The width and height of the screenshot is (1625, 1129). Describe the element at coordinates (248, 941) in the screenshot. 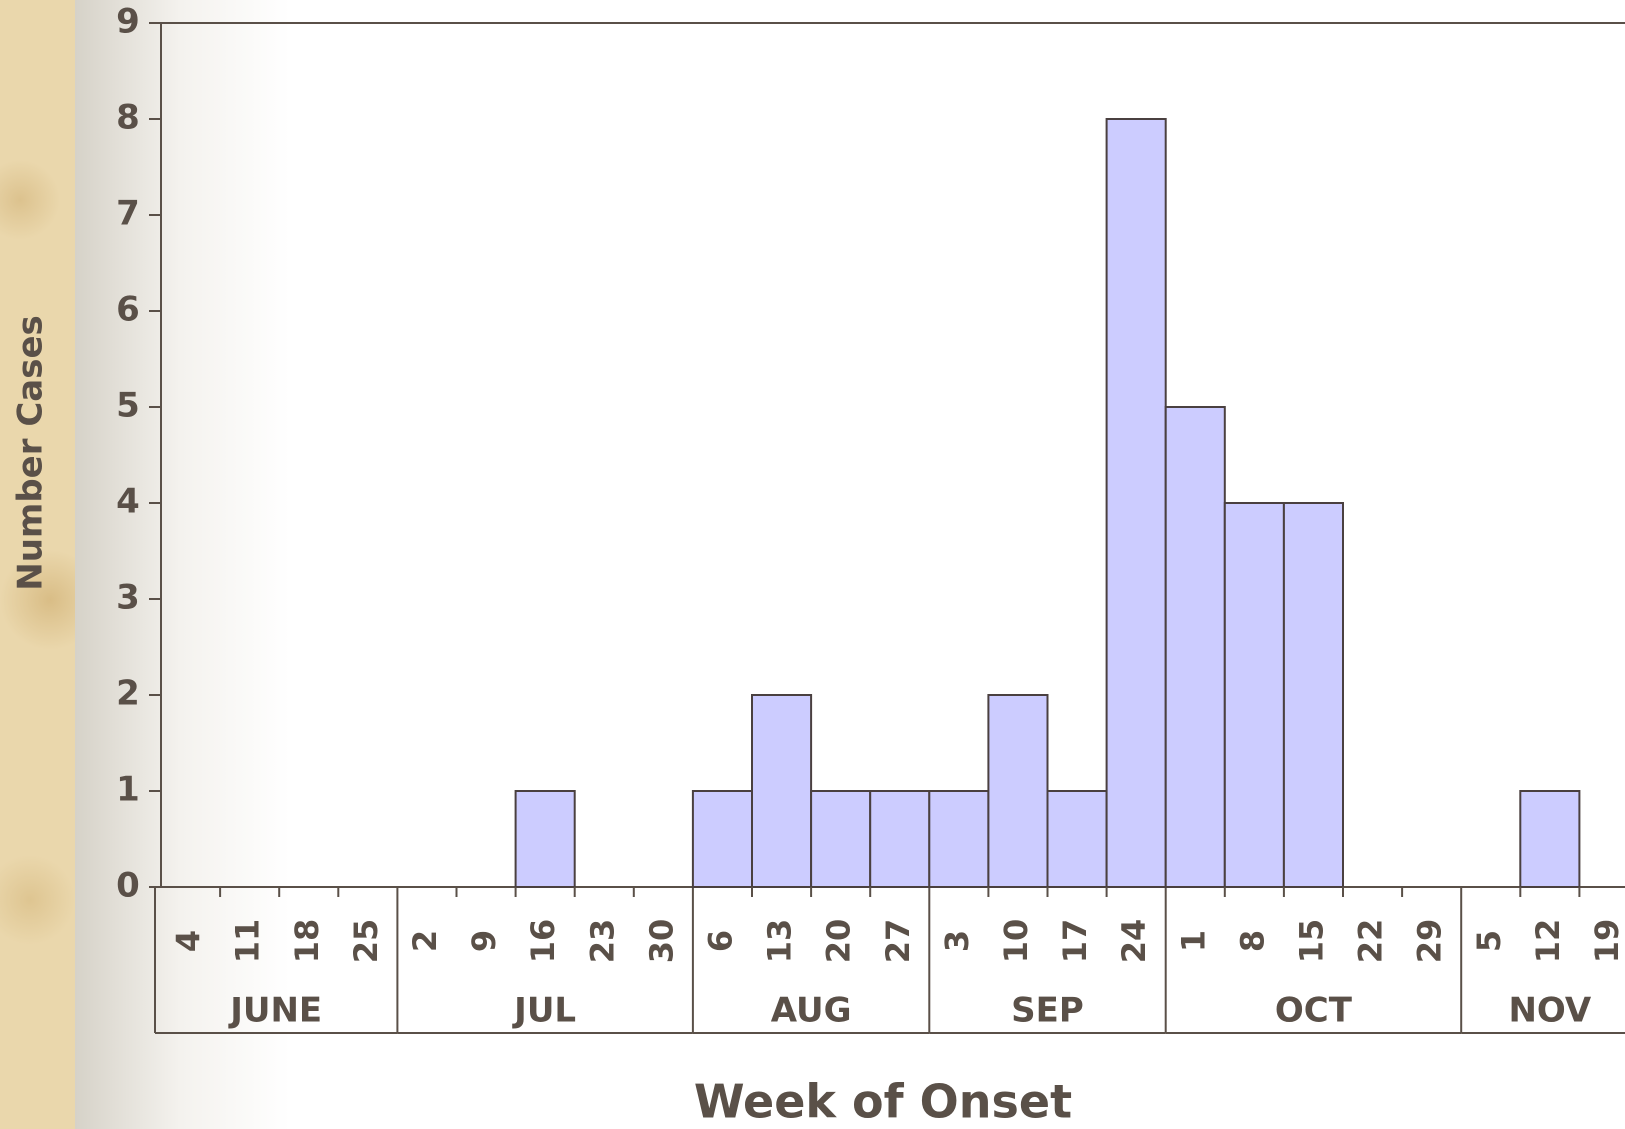

I see `x-tick-label: 11` at that location.